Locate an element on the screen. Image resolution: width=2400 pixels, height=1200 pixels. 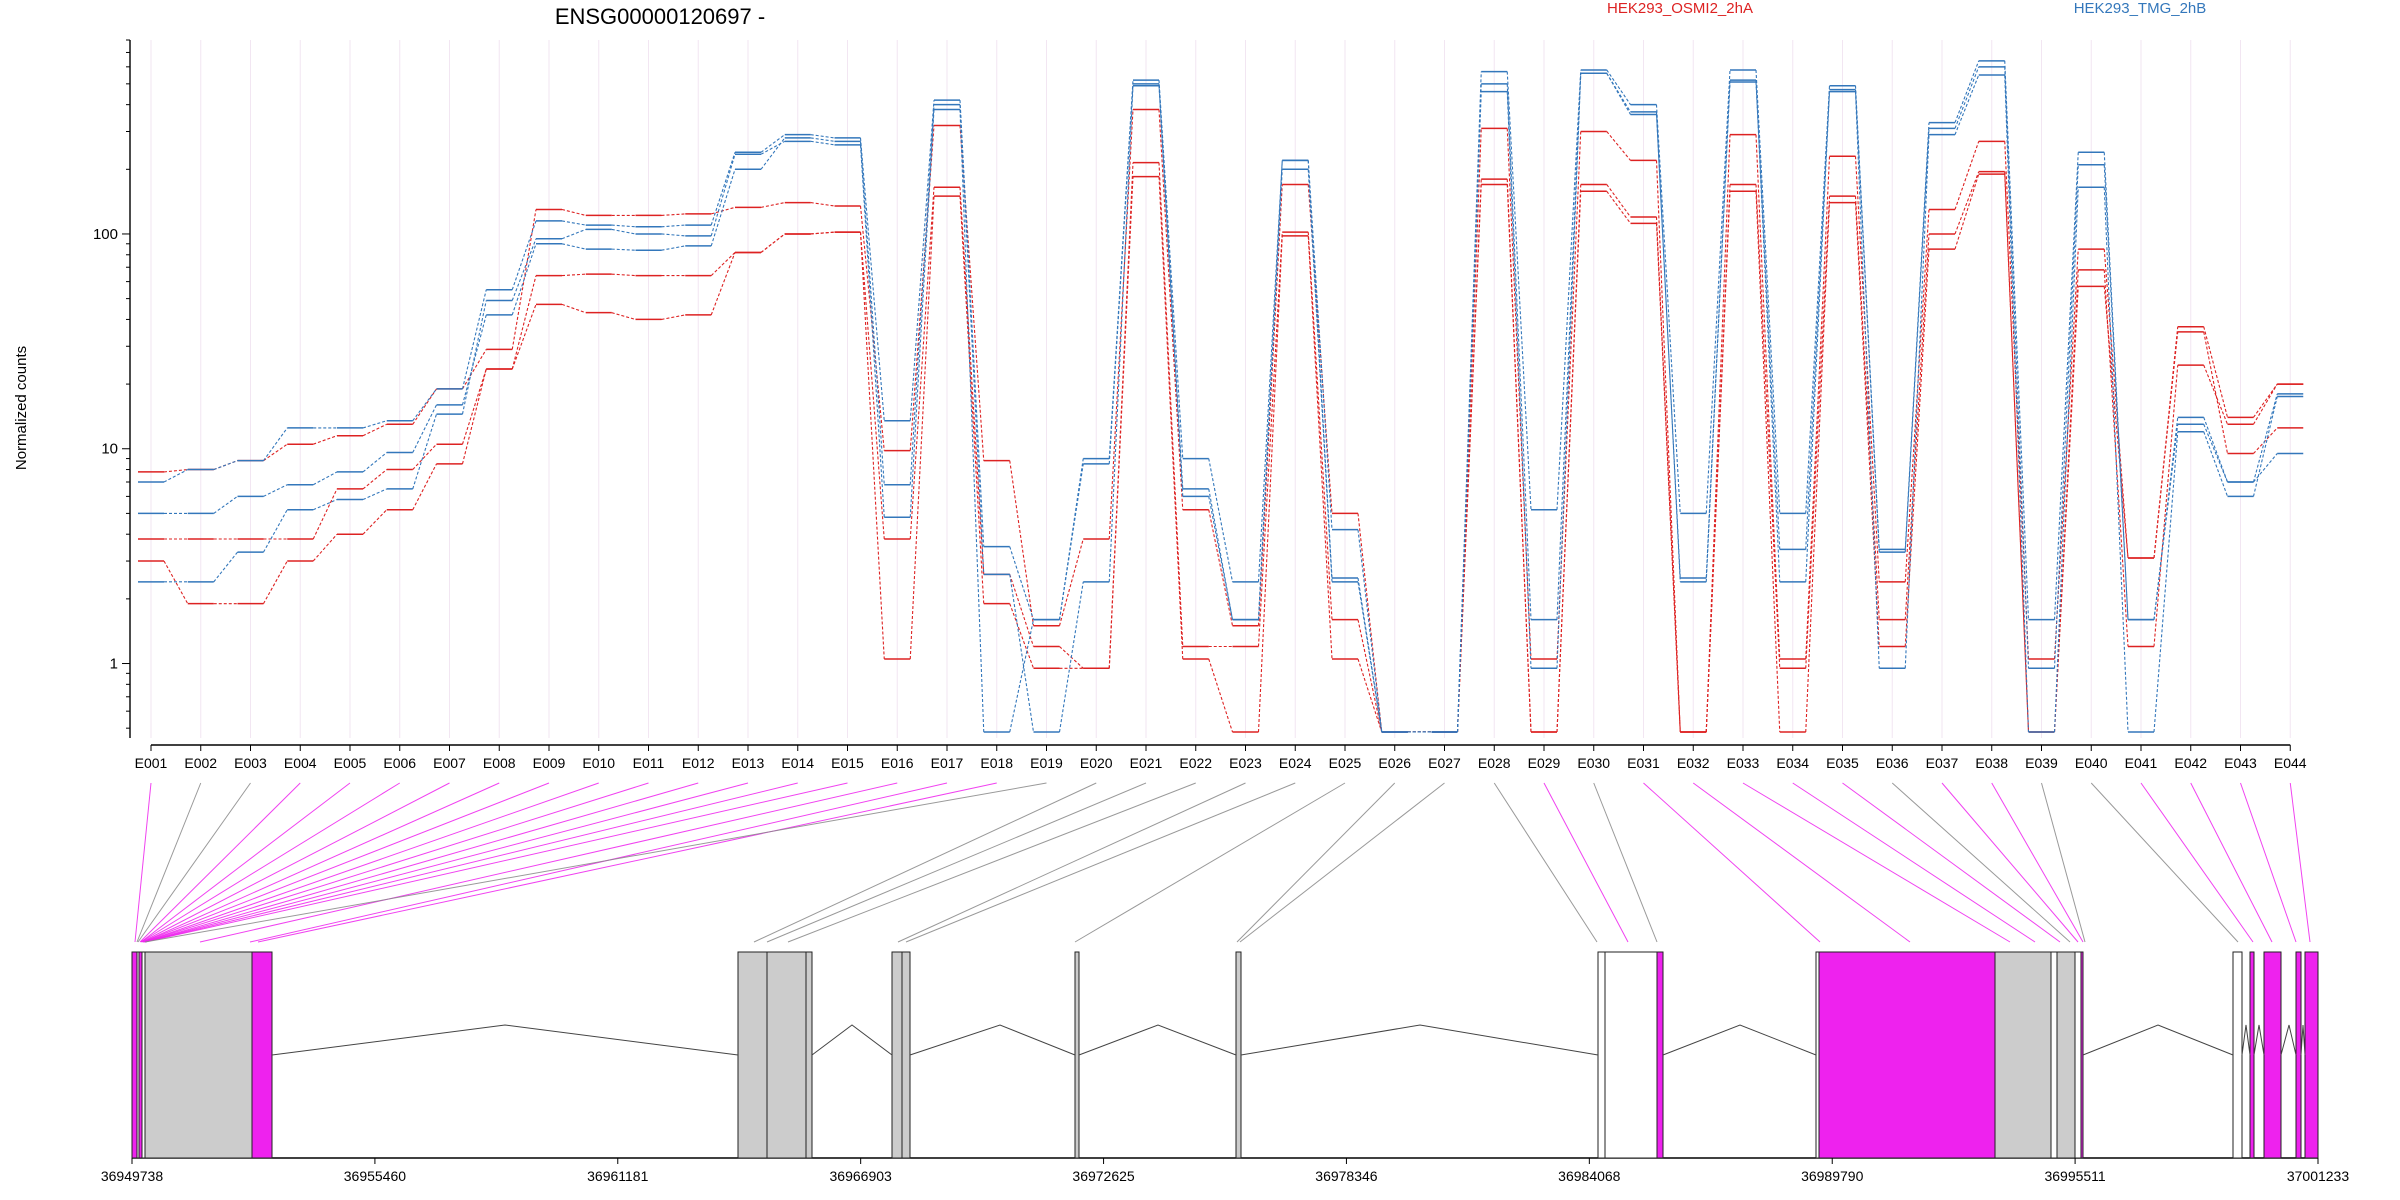
x-tick-label: E022 is located at coordinates (1195, 763).